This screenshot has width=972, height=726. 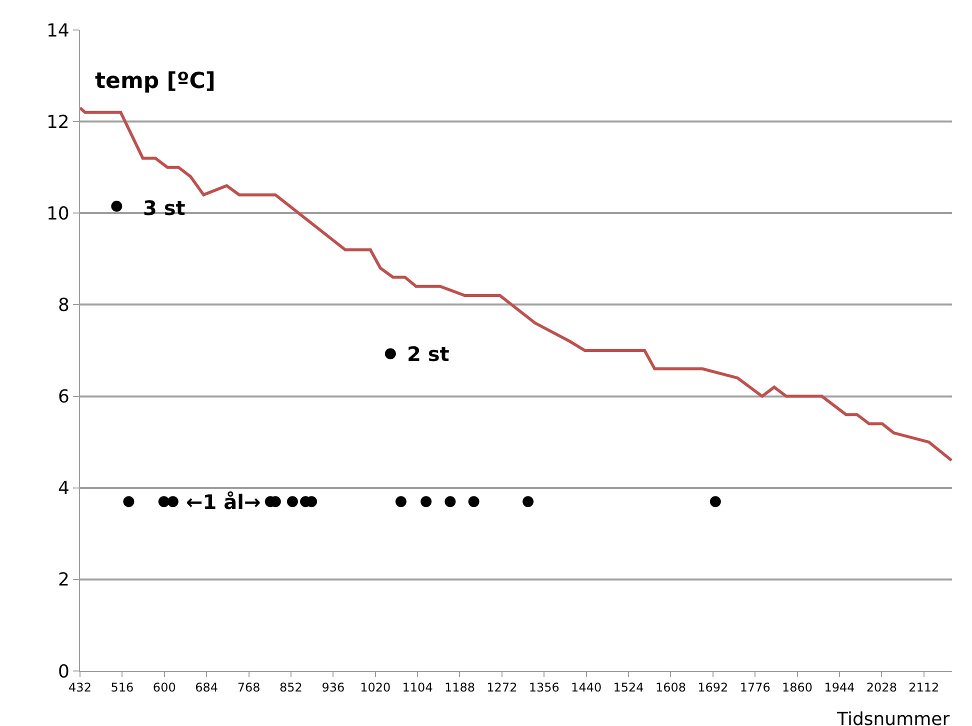 What do you see at coordinates (80, 687) in the screenshot?
I see `x-tick-label: 432` at bounding box center [80, 687].